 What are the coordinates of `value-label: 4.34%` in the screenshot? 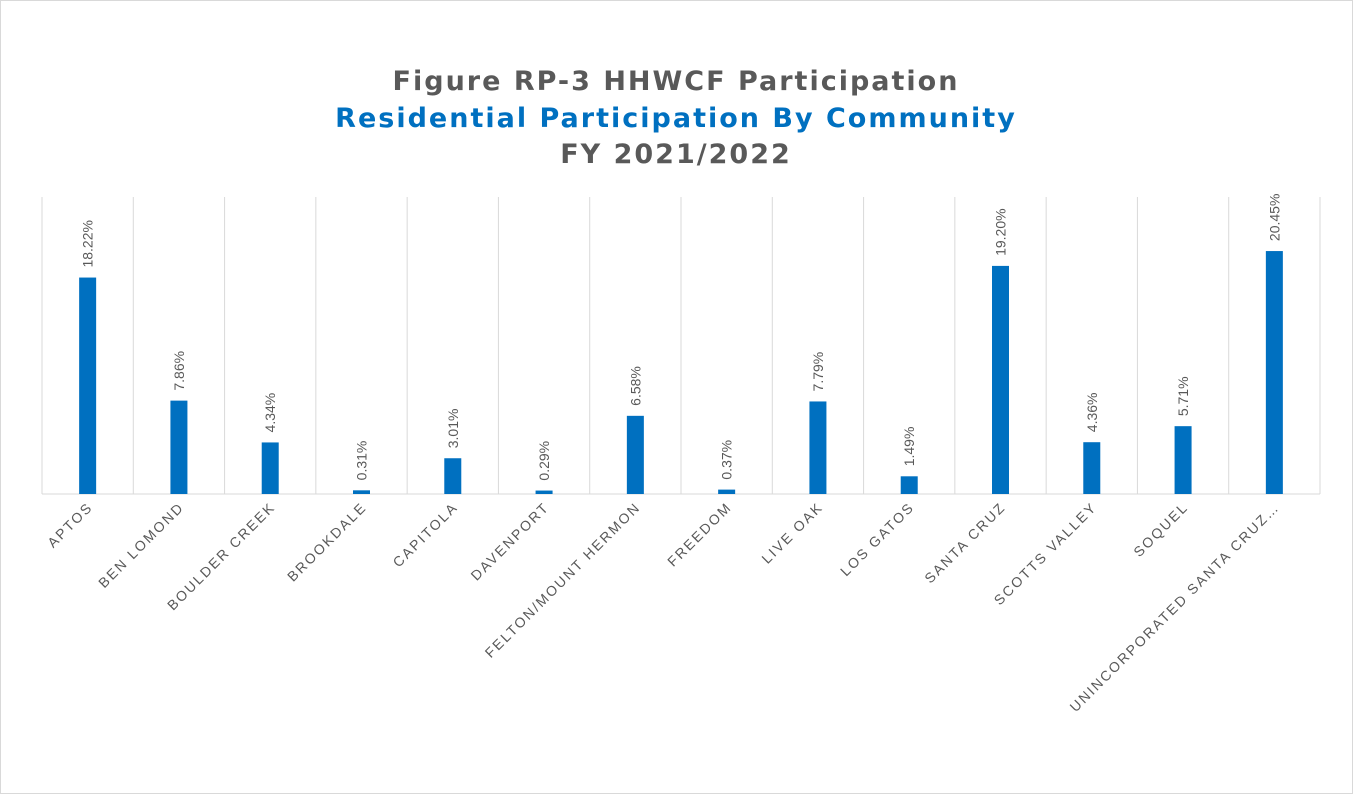 It's located at (270, 413).